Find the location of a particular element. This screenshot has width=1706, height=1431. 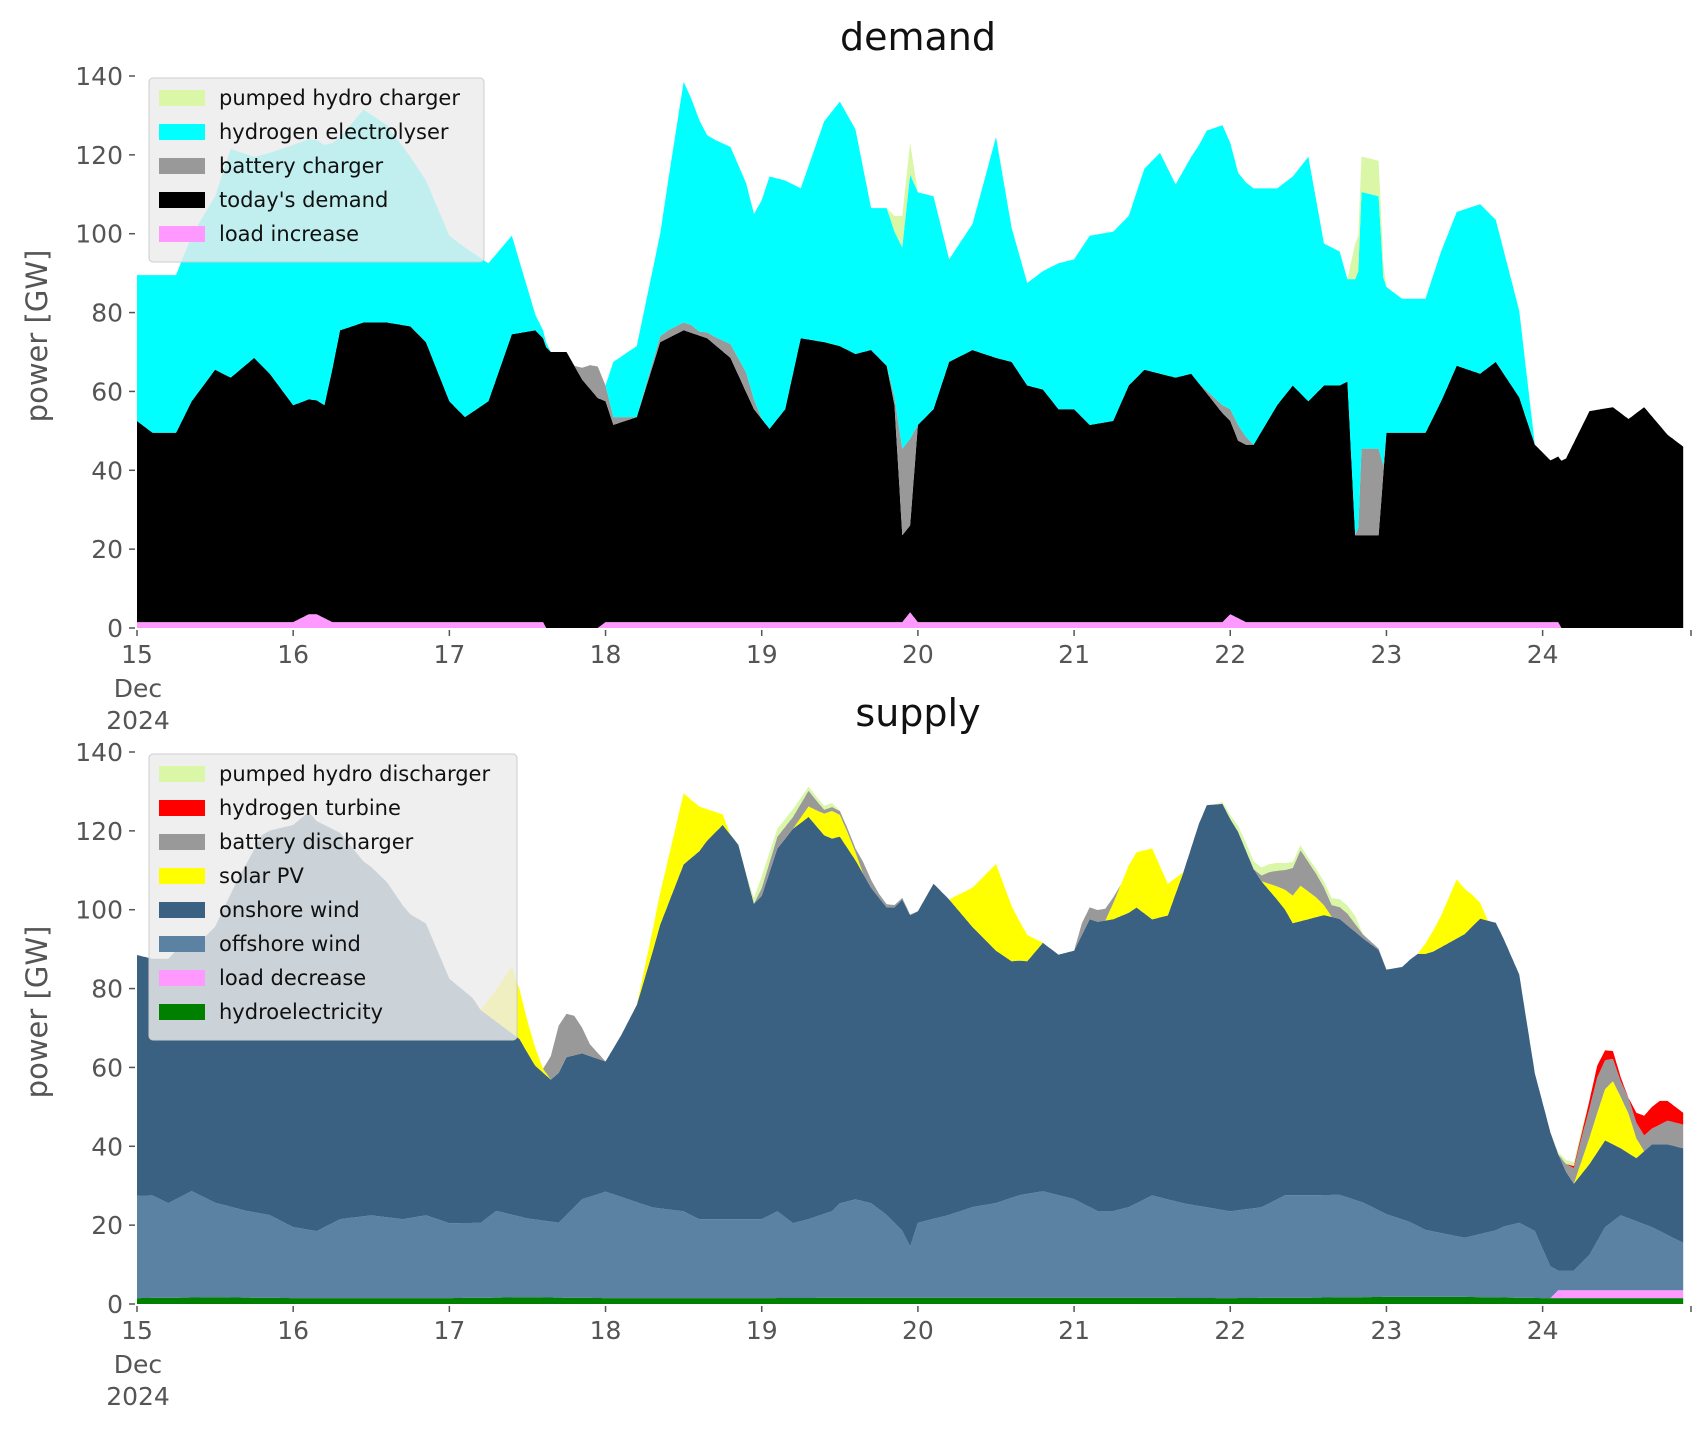

demand-legend-swatch-load-increase is located at coordinates (182, 234).